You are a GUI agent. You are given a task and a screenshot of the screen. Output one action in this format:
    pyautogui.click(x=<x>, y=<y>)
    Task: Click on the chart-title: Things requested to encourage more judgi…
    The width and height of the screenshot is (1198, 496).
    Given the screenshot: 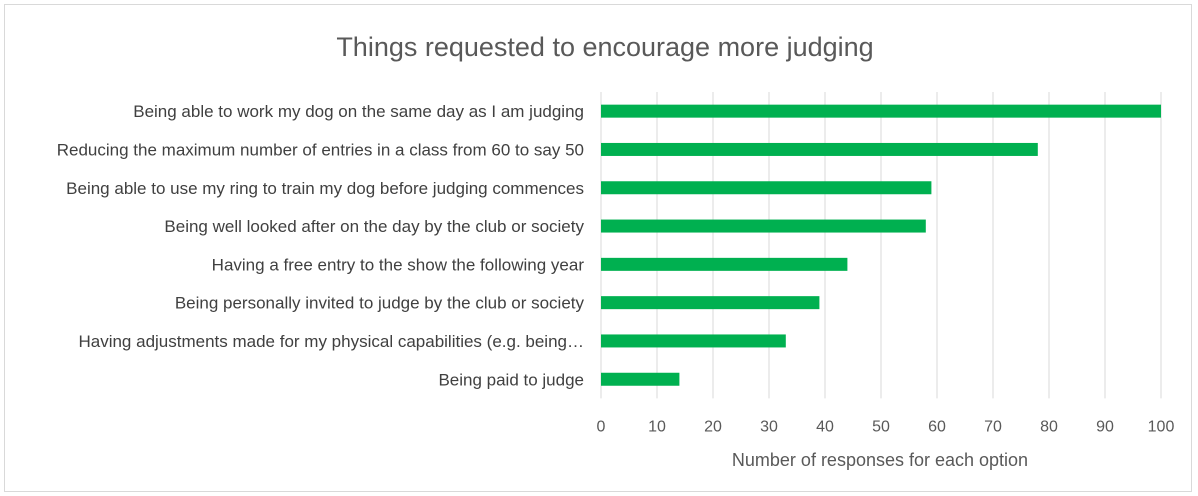 What is the action you would take?
    pyautogui.click(x=604, y=47)
    